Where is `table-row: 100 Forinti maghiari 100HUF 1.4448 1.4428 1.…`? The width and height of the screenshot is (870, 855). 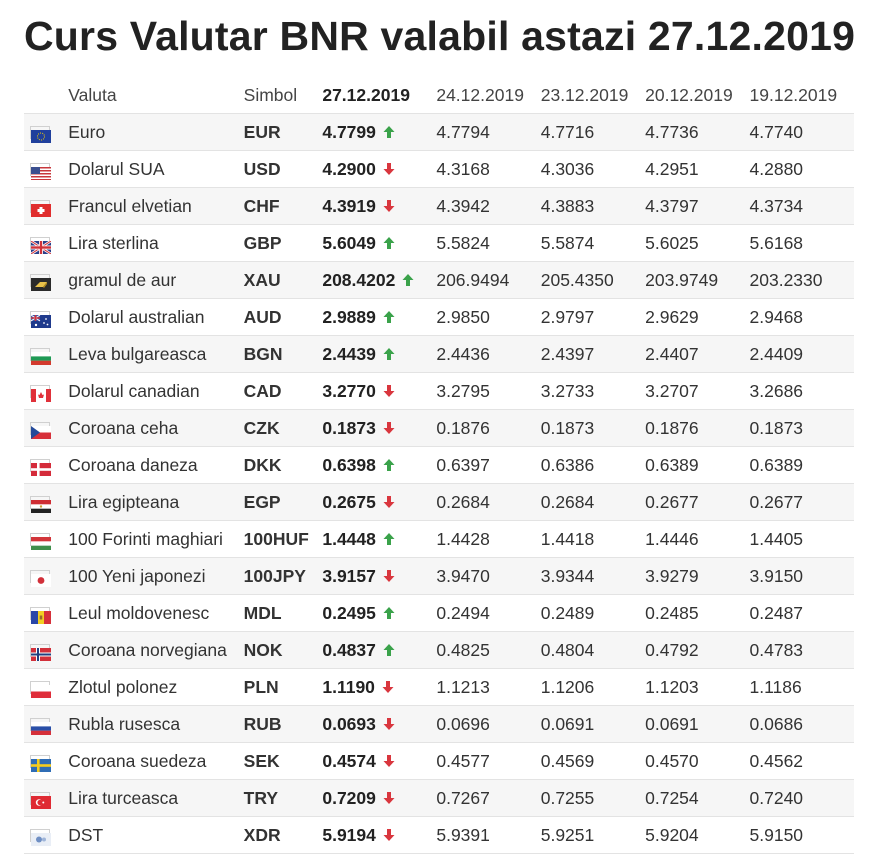 table-row: 100 Forinti maghiari 100HUF 1.4448 1.4428 1.… is located at coordinates (439, 539).